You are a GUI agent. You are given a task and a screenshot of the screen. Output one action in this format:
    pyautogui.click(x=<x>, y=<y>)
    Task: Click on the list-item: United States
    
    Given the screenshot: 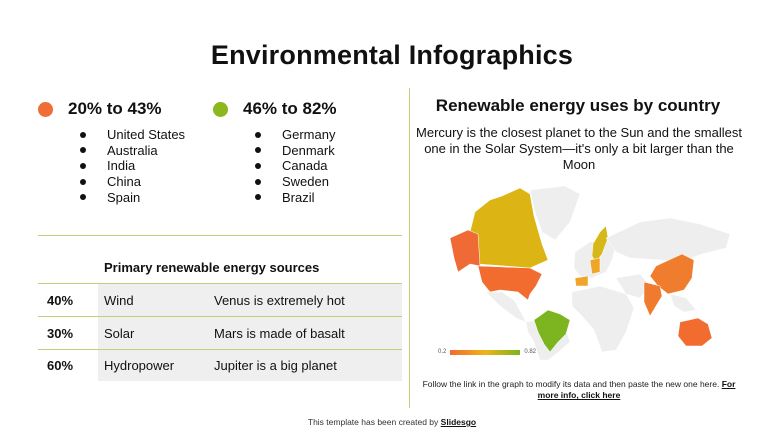 What is the action you would take?
    pyautogui.click(x=132, y=135)
    